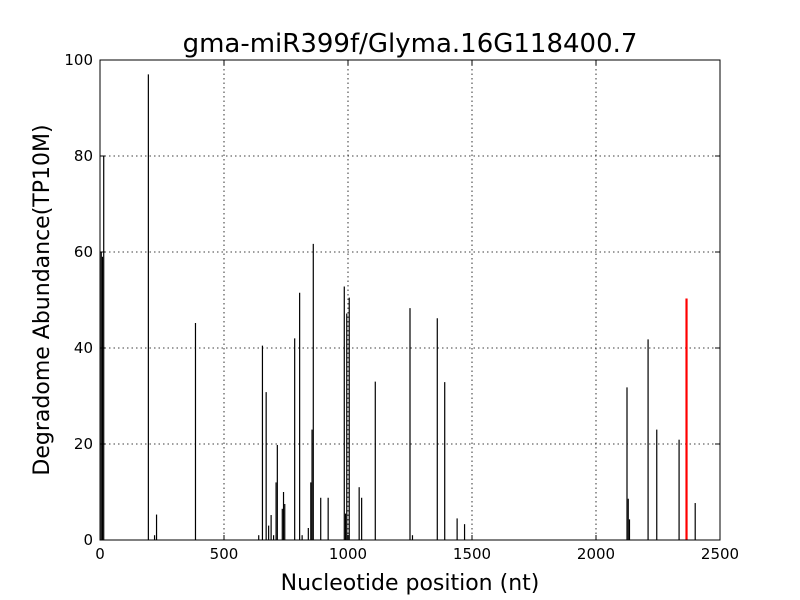  What do you see at coordinates (83, 348) in the screenshot?
I see `y-tick-label: 40` at bounding box center [83, 348].